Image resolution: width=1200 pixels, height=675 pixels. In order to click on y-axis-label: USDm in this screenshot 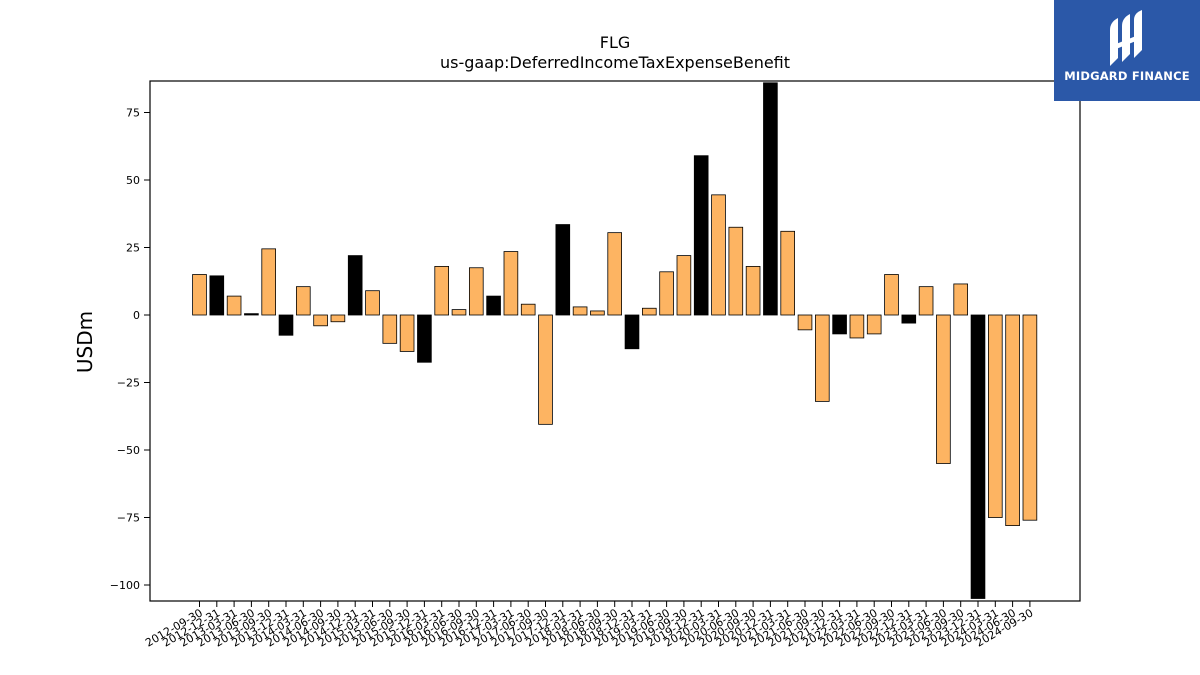, I will do `click(85, 342)`.